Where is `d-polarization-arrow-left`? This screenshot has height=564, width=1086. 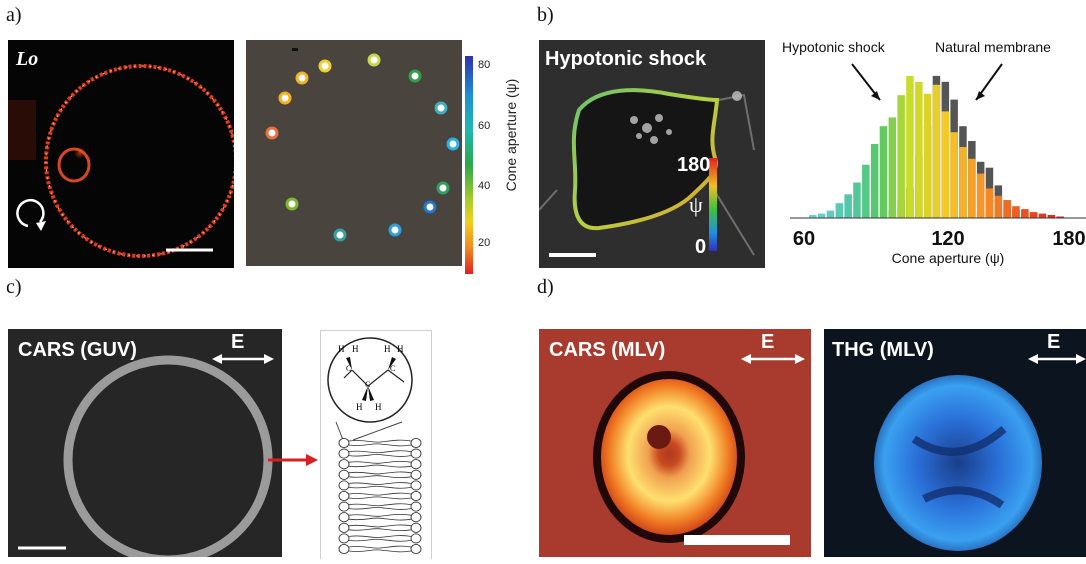 d-polarization-arrow-left is located at coordinates (773, 359).